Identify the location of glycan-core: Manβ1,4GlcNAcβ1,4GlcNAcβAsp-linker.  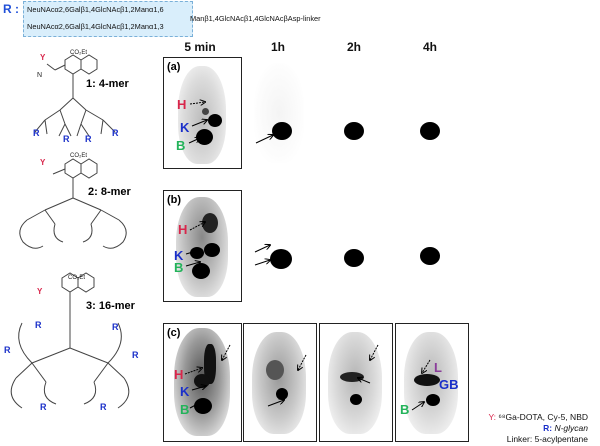
(255, 18).